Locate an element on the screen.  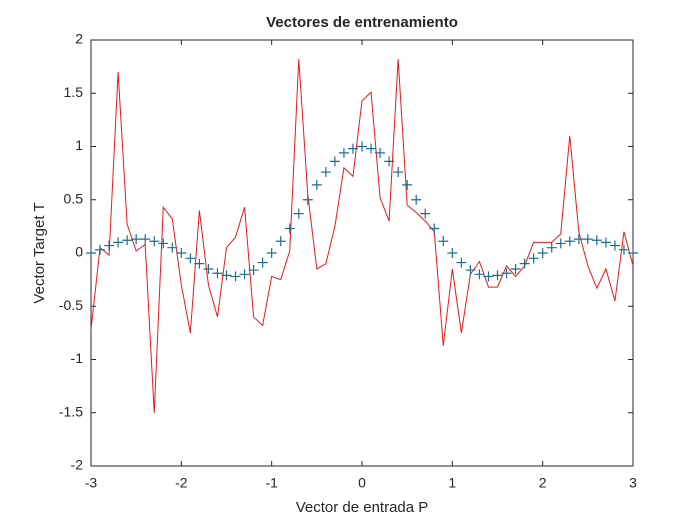
y-tick-label: 0 is located at coordinates (79, 252).